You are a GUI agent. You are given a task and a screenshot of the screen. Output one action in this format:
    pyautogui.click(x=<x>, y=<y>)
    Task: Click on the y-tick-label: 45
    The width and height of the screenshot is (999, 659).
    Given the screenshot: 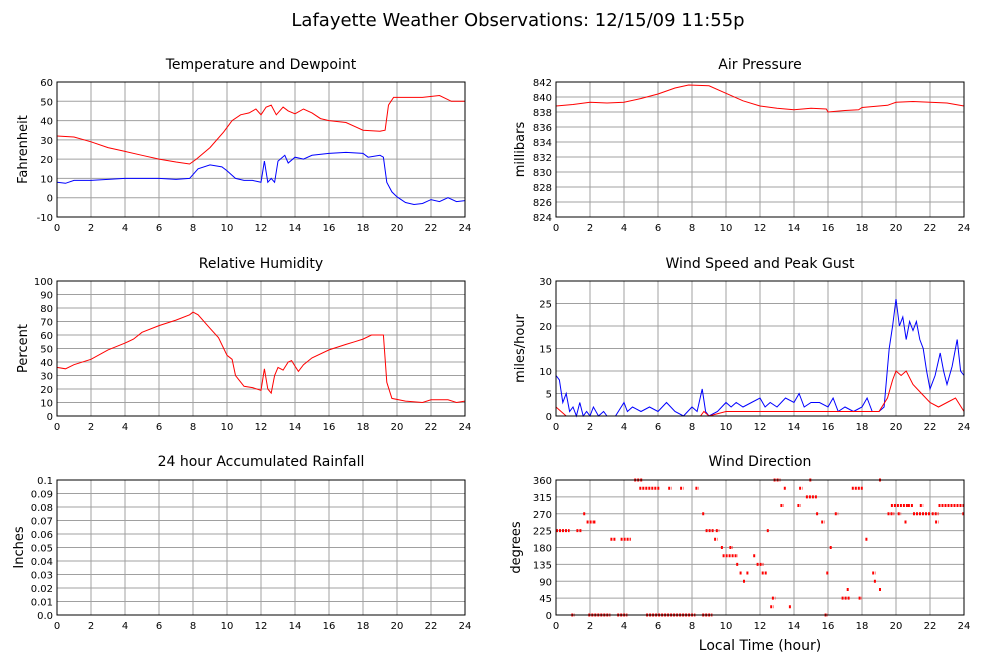 What is the action you would take?
    pyautogui.click(x=545, y=599)
    